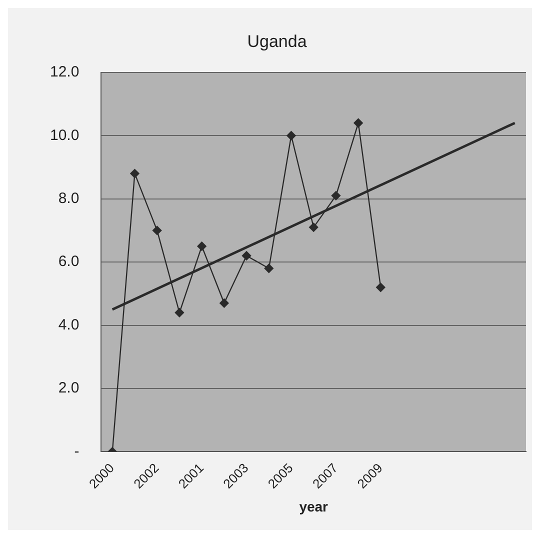  I want to click on y-tick-label: 6.0, so click(69, 261).